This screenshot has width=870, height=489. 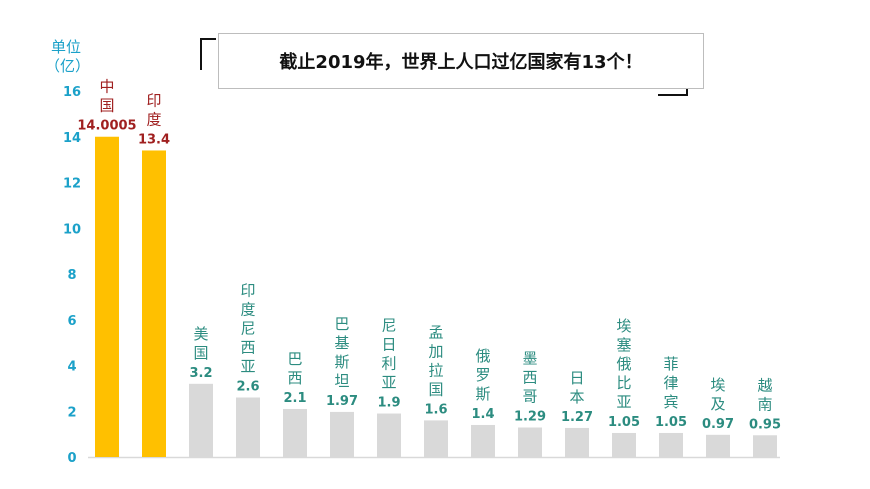 I want to click on category-label-char: 坦, so click(x=341, y=381).